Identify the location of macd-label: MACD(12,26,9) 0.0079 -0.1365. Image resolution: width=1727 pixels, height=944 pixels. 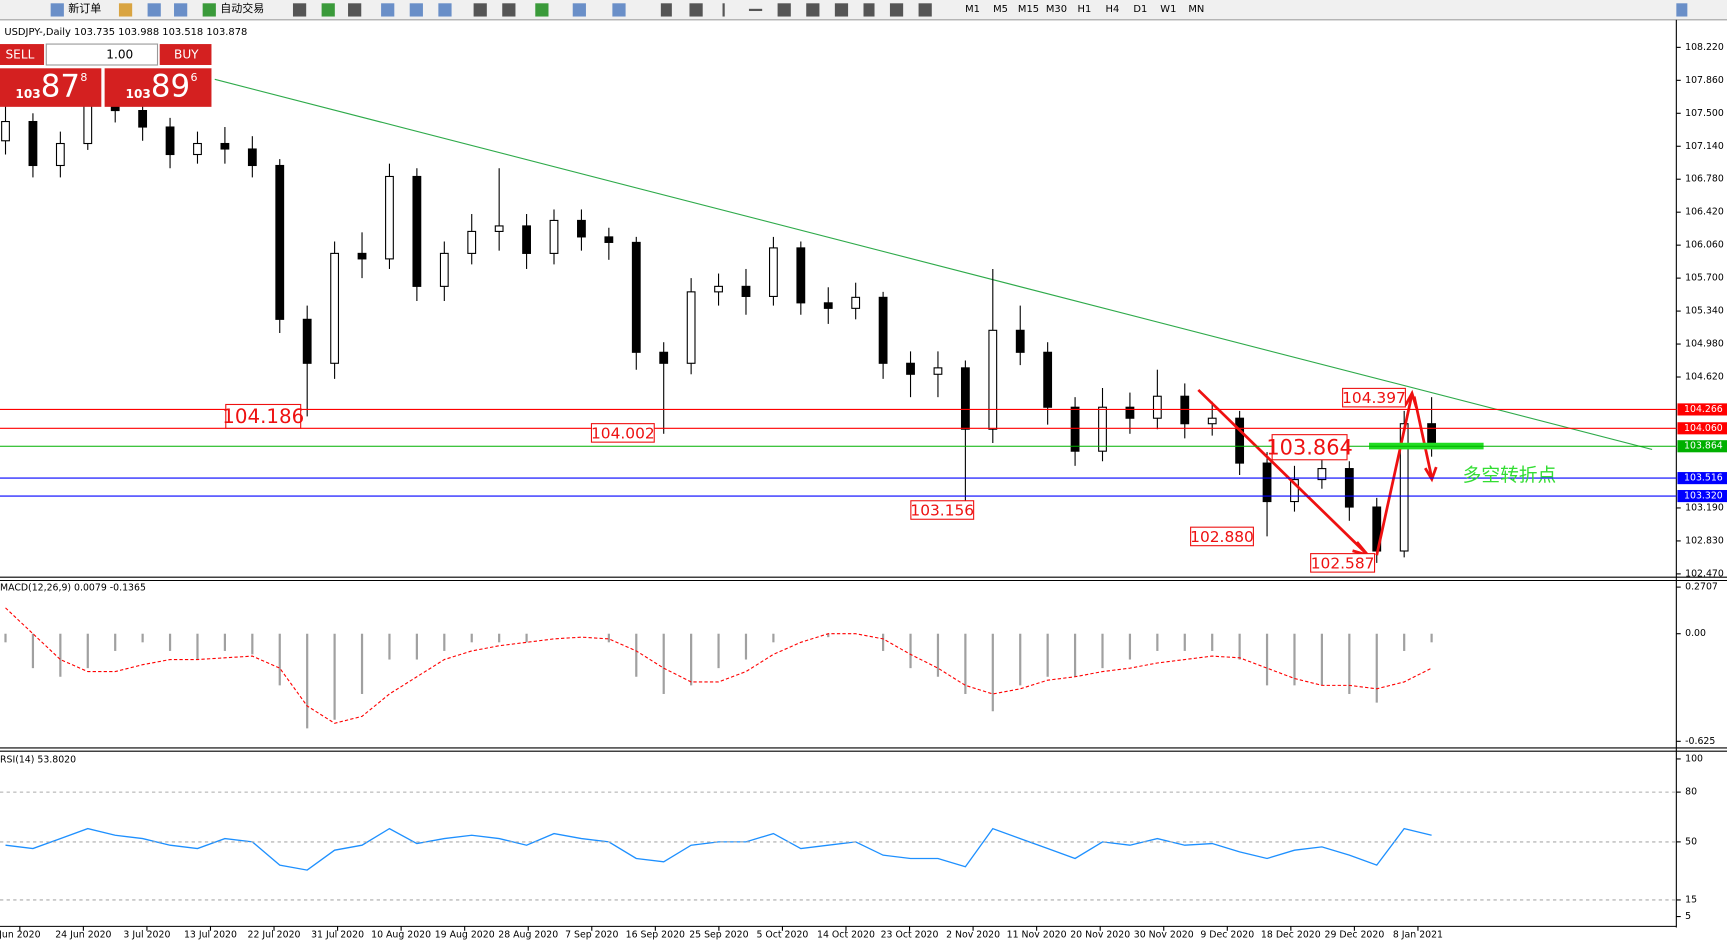
(73, 588).